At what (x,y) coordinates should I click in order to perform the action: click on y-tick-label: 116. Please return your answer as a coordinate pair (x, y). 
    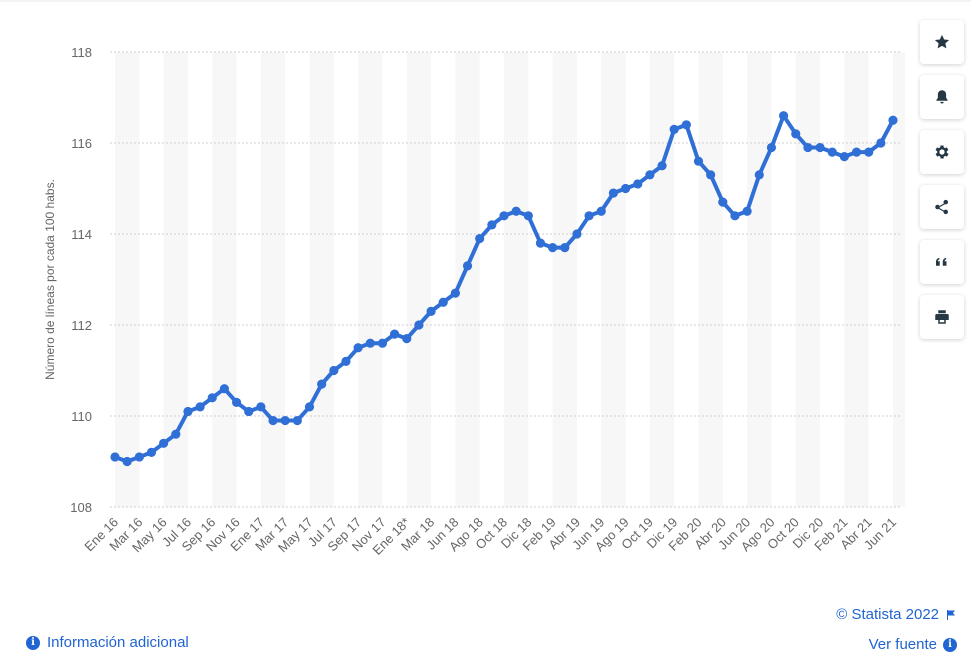
    Looking at the image, I should click on (81, 143).